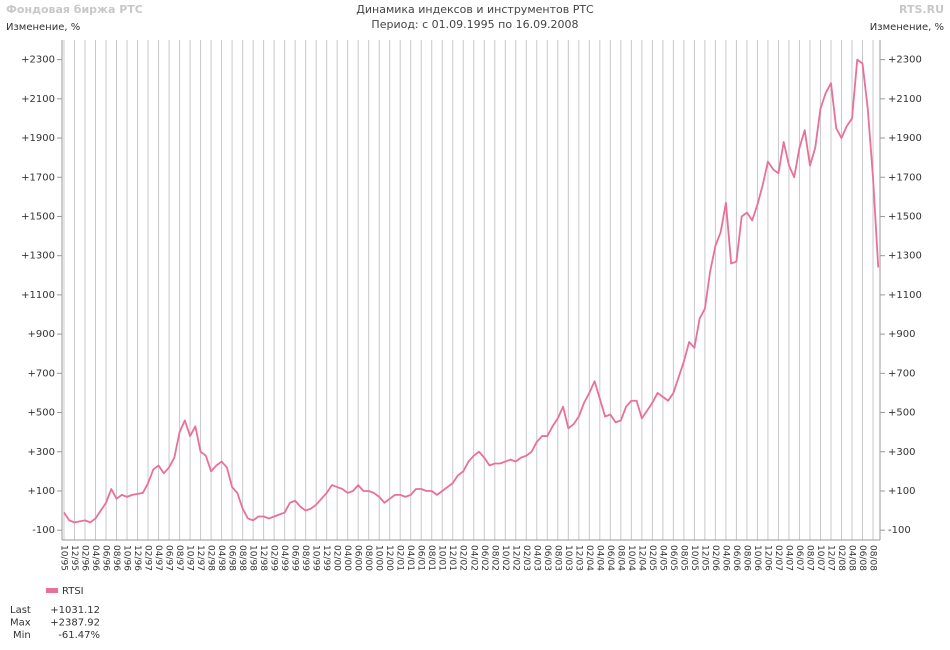 Image resolution: width=950 pixels, height=650 pixels. Describe the element at coordinates (578, 558) in the screenshot. I see `x-tick-label: 12/03` at that location.